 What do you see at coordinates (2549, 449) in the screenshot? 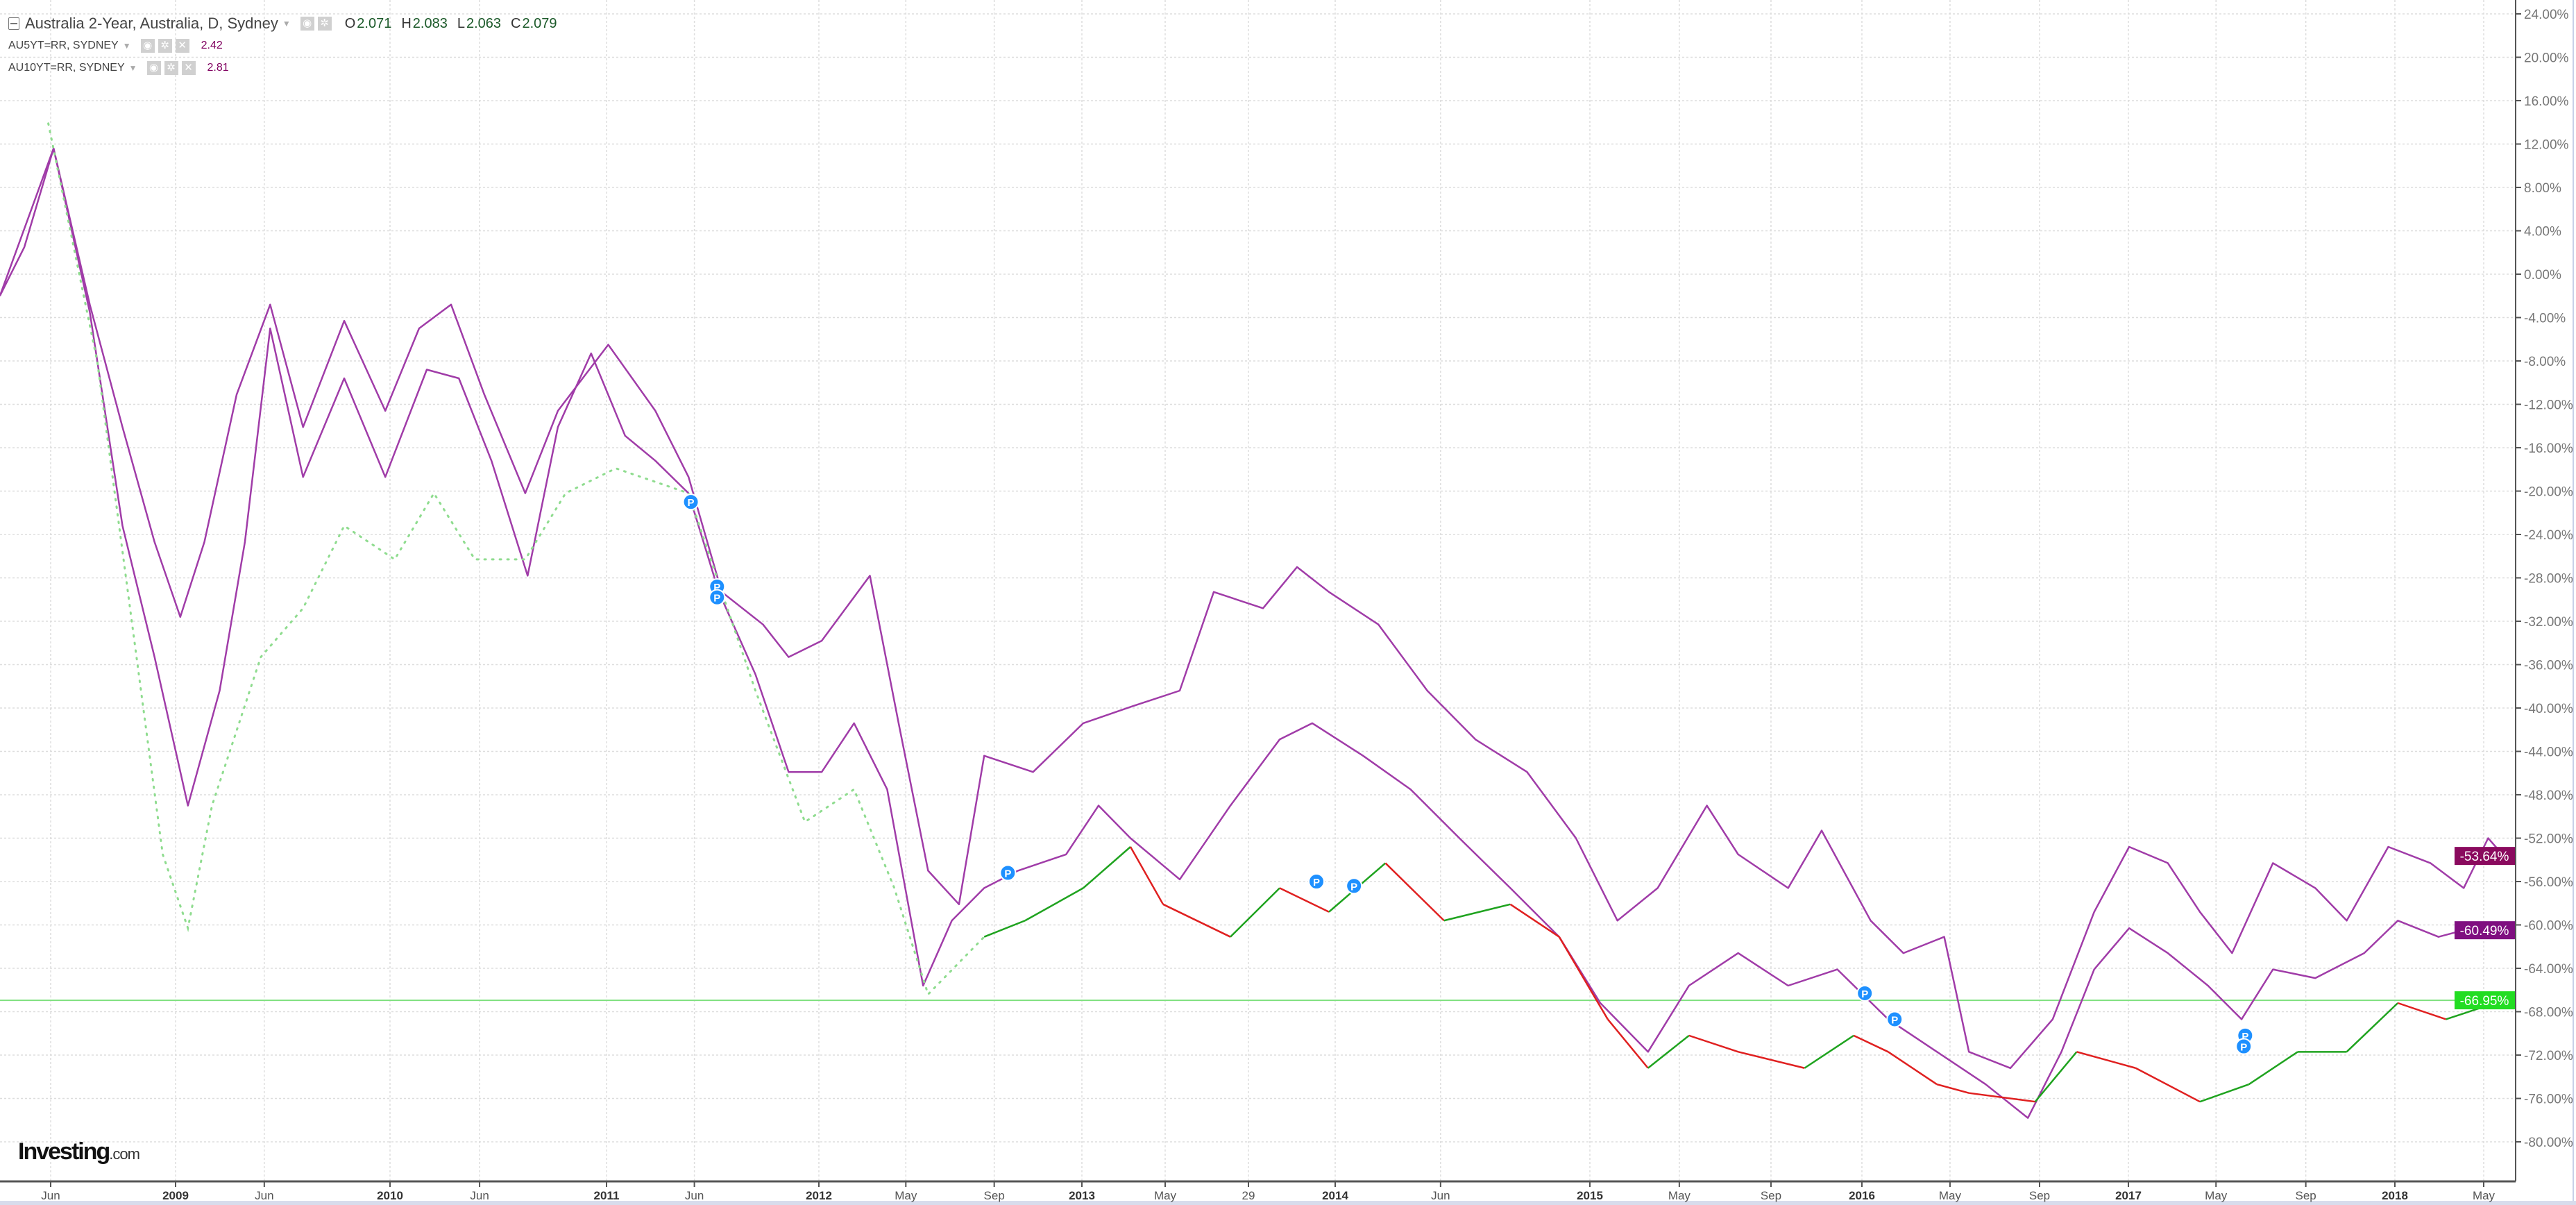
I see `y-tick-label: -16.00%` at bounding box center [2549, 449].